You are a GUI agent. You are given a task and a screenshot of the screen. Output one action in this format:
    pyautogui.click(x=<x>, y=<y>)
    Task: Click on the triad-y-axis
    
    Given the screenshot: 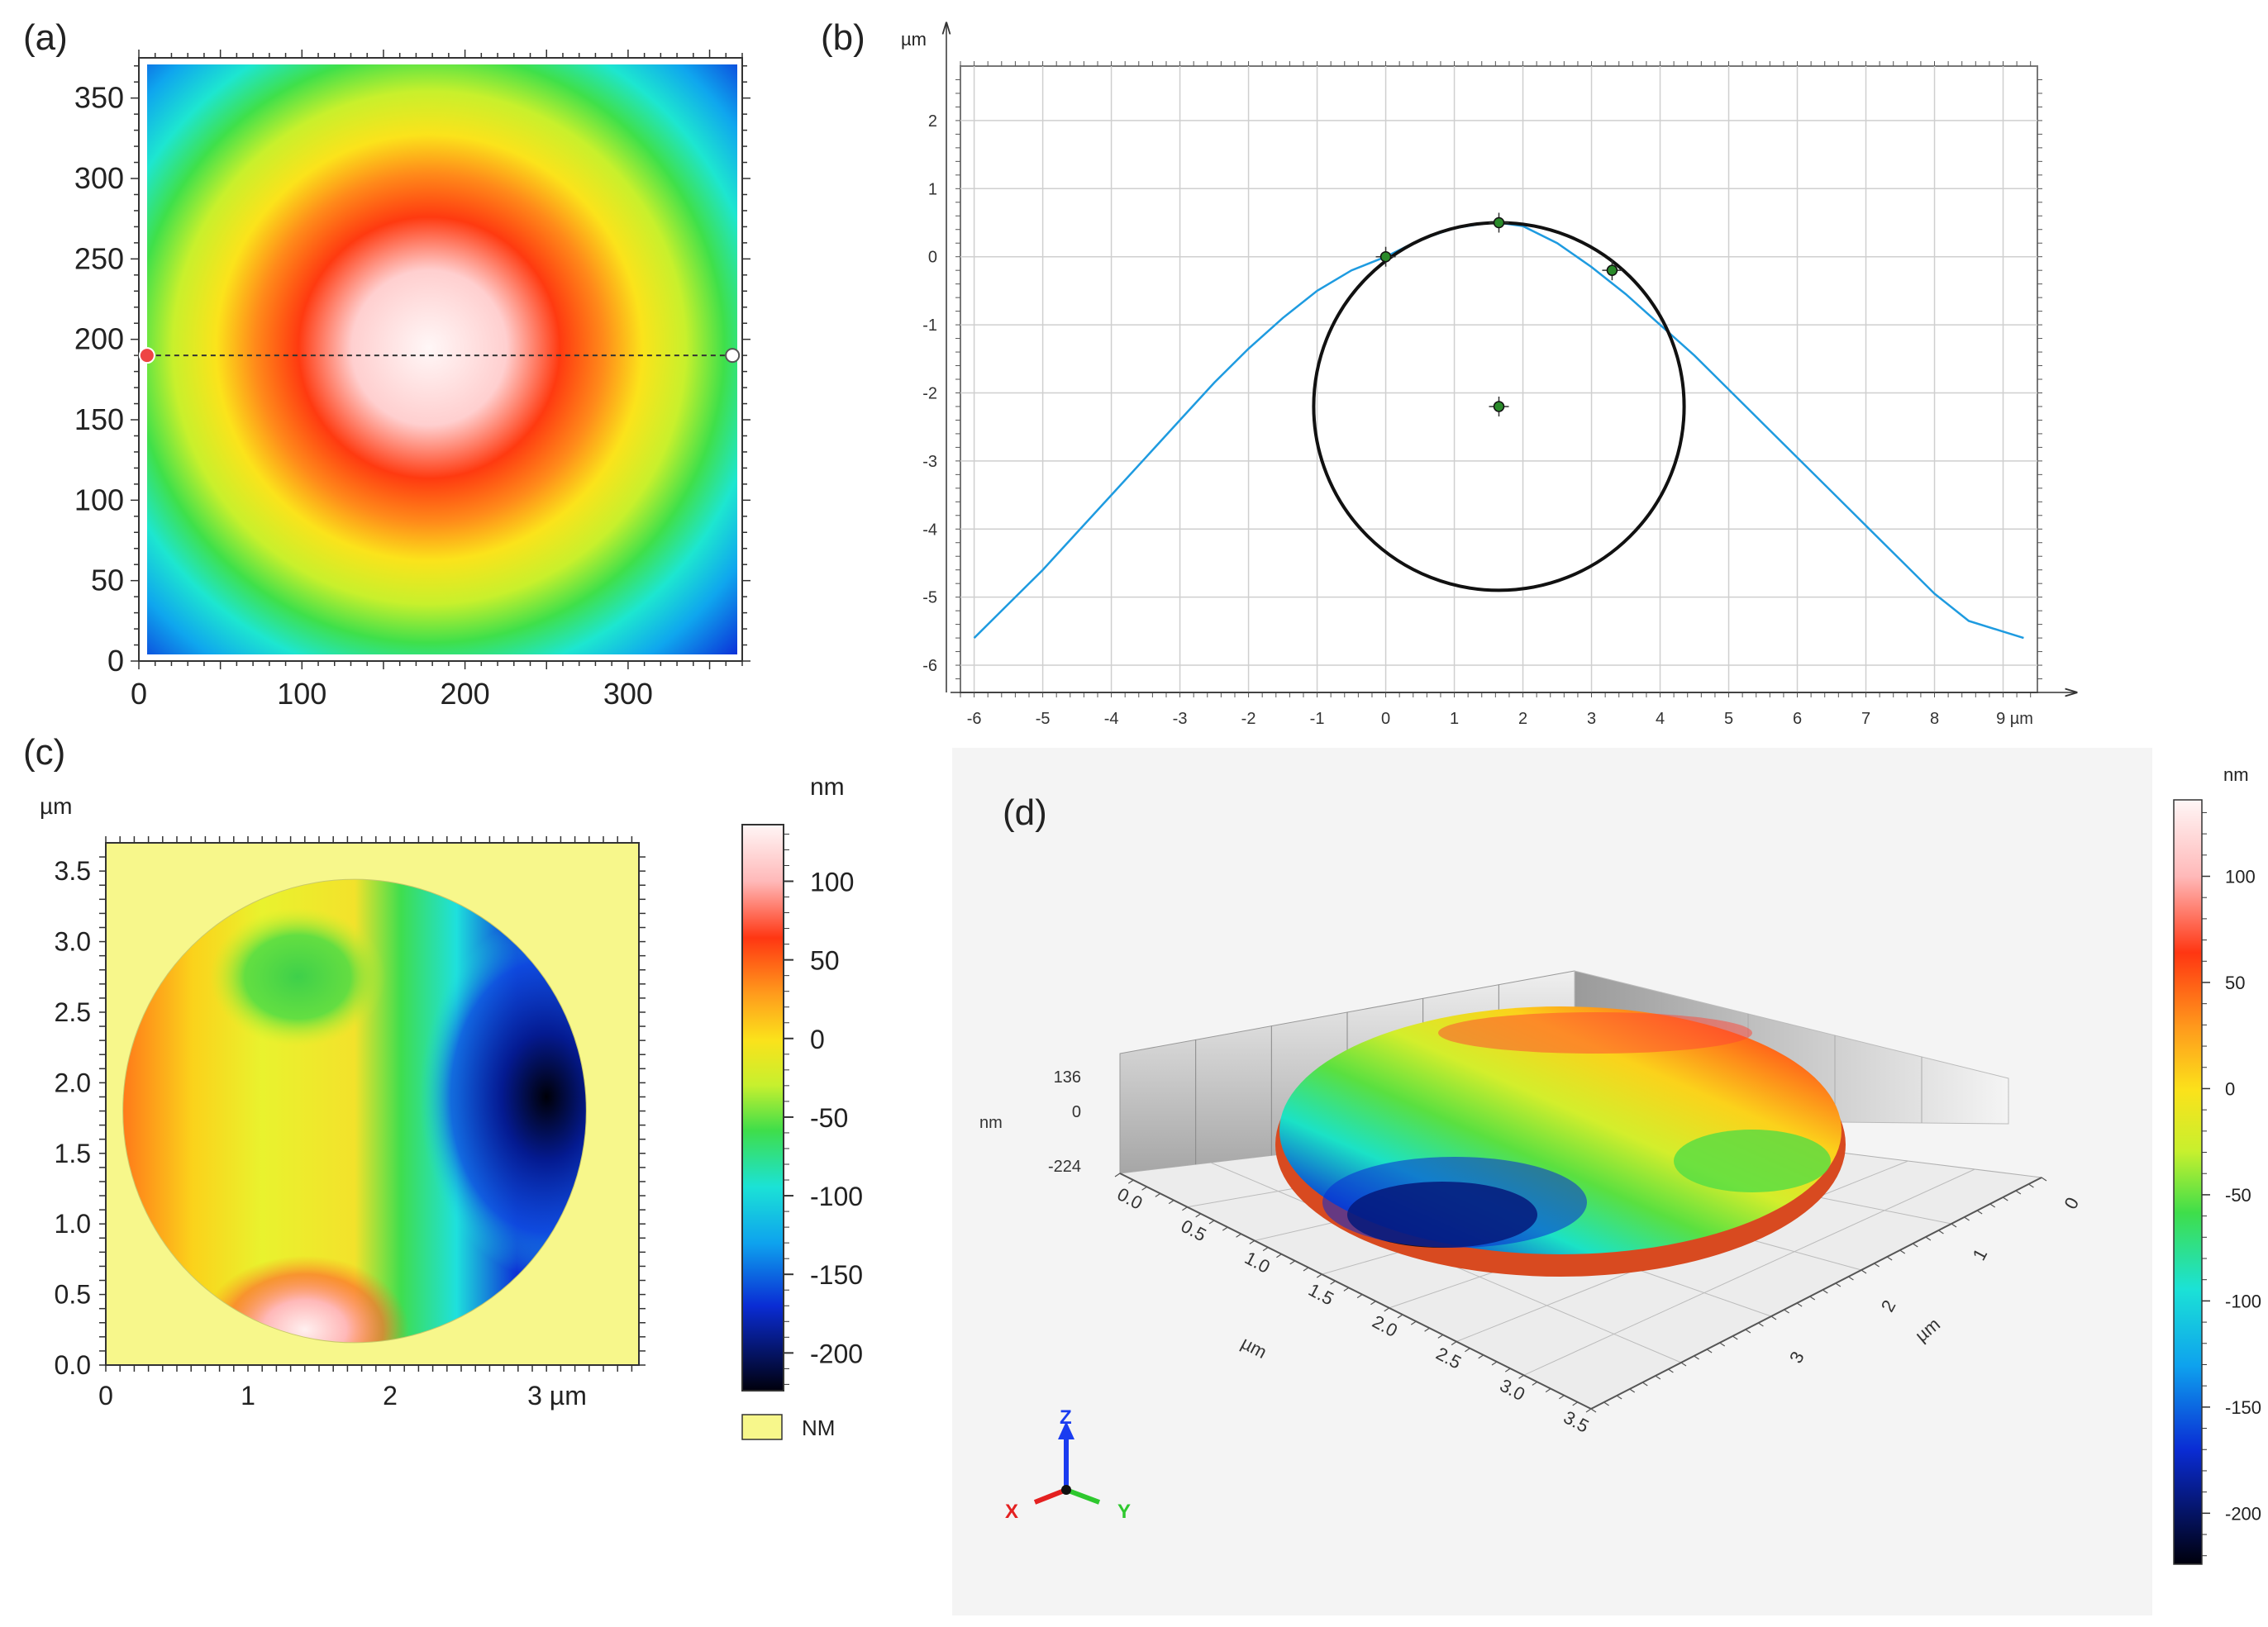 What is the action you would take?
    pyautogui.click(x=1083, y=1496)
    